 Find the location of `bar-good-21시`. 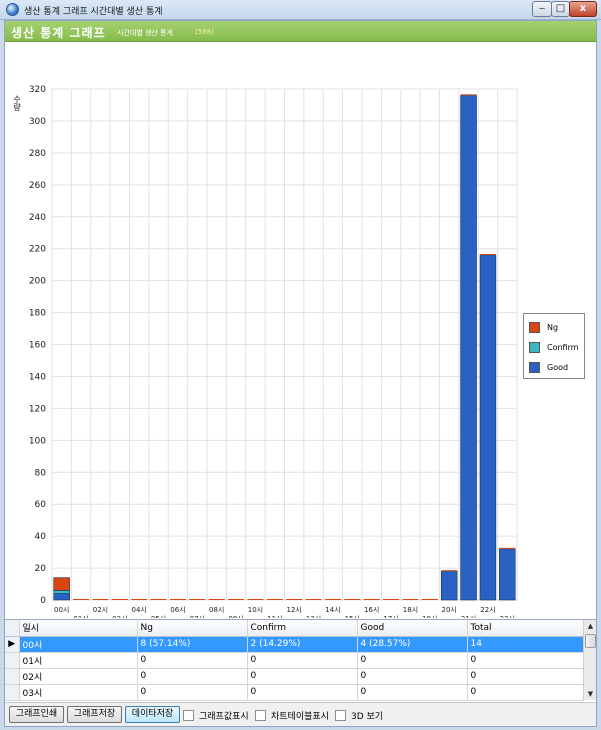

bar-good-21시 is located at coordinates (468, 348).